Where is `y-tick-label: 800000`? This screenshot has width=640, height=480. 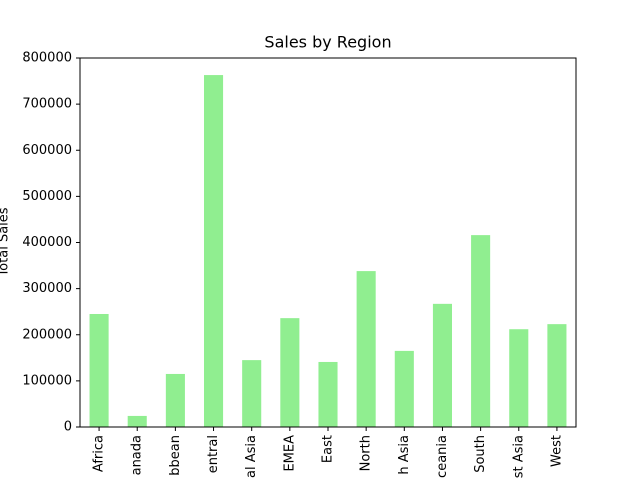
y-tick-label: 800000 is located at coordinates (47, 58).